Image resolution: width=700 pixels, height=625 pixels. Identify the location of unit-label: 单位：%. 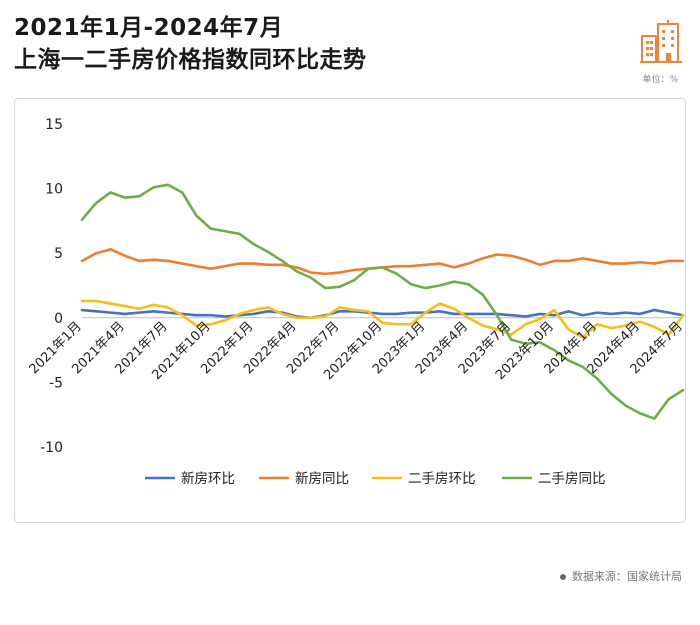
(660, 80).